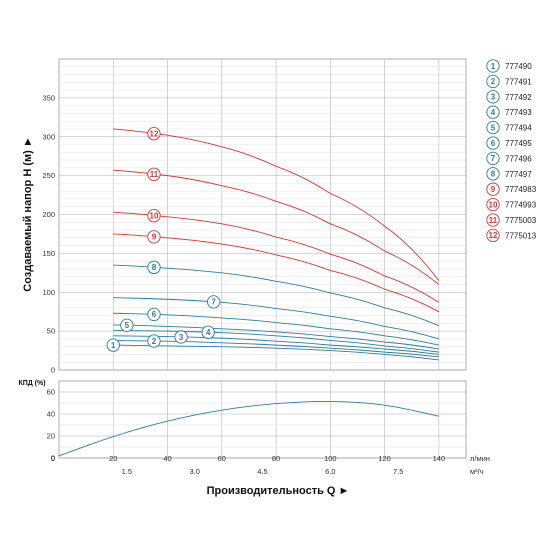 This screenshot has height=560, width=560. What do you see at coordinates (480, 458) in the screenshot?
I see `x-unit-label: л/мин` at bounding box center [480, 458].